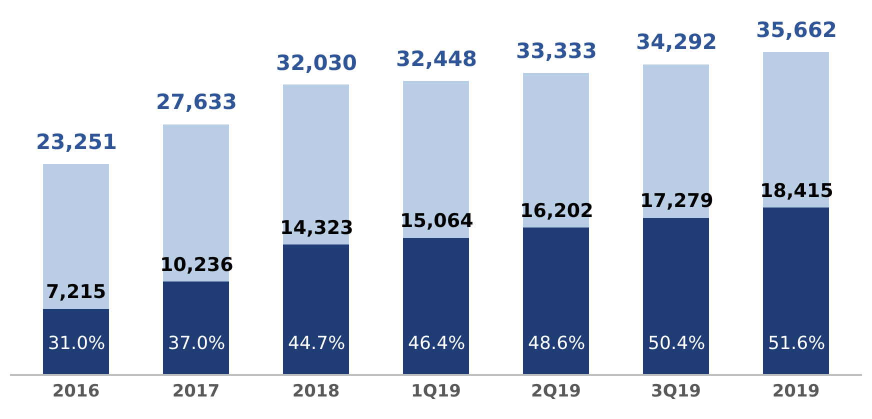 The height and width of the screenshot is (419, 872). Describe the element at coordinates (76, 292) in the screenshot. I see `data-label: 7,215` at that location.